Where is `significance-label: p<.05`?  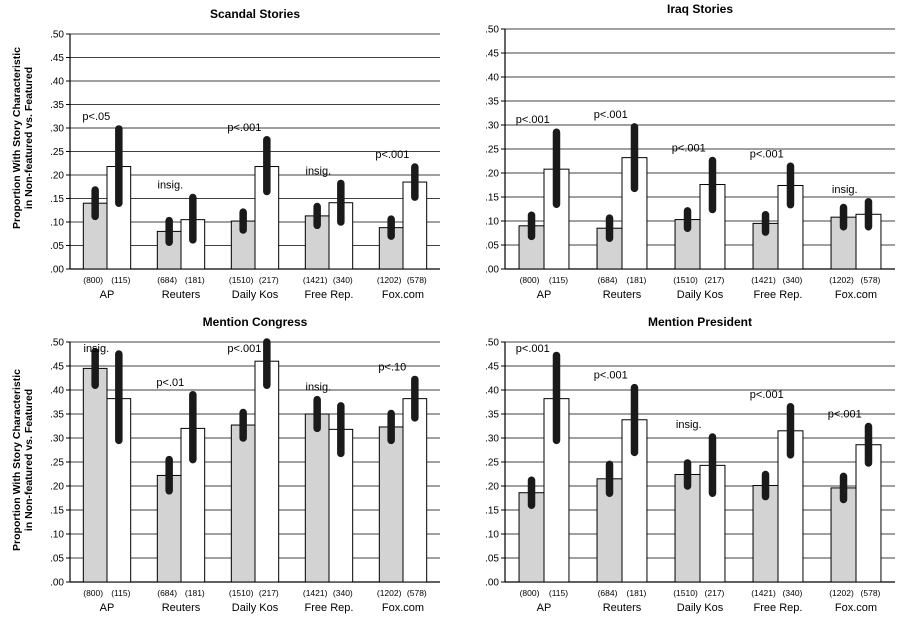
significance-label: p<.05 is located at coordinates (96, 117).